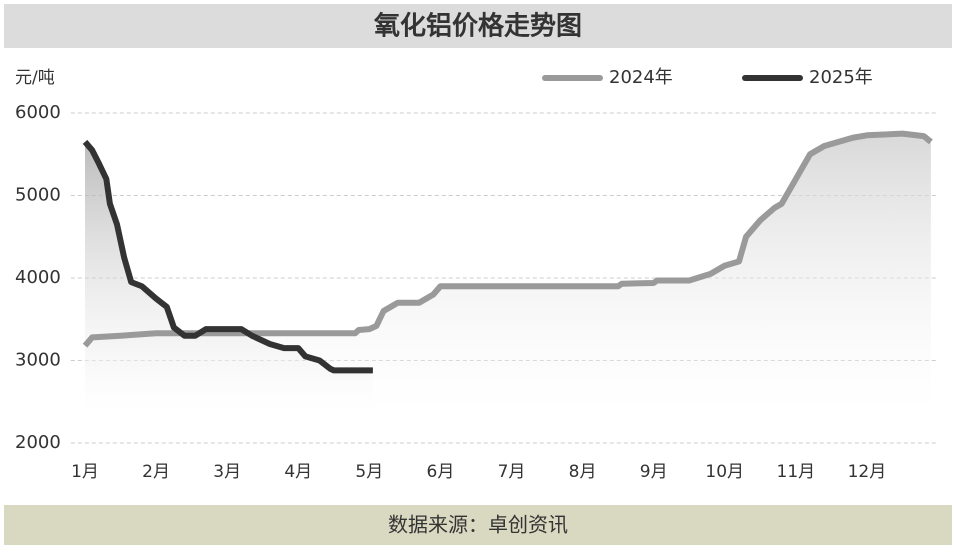  What do you see at coordinates (654, 472) in the screenshot?
I see `x-tick-label: 9月` at bounding box center [654, 472].